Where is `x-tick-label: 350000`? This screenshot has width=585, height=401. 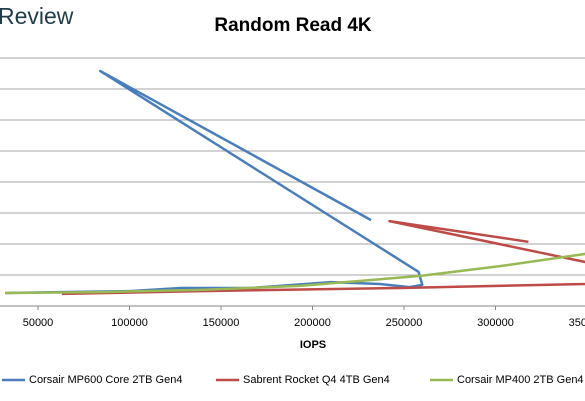 x-tick-label: 350000 is located at coordinates (577, 323).